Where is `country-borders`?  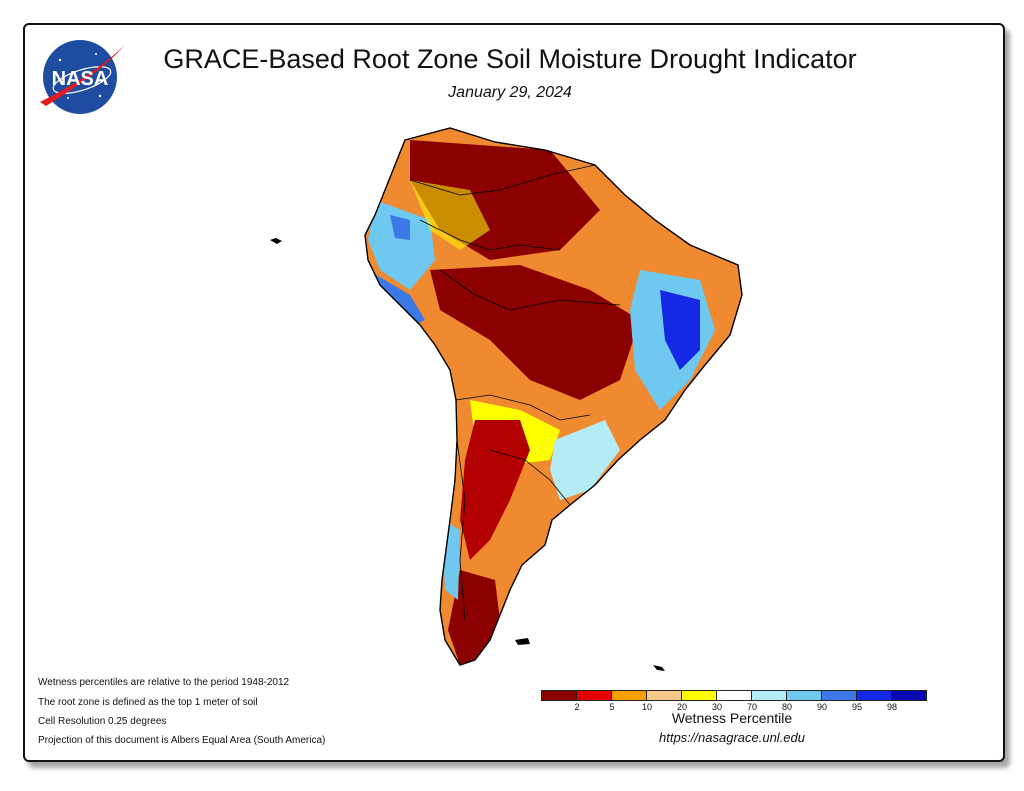 country-borders is located at coordinates (515, 392).